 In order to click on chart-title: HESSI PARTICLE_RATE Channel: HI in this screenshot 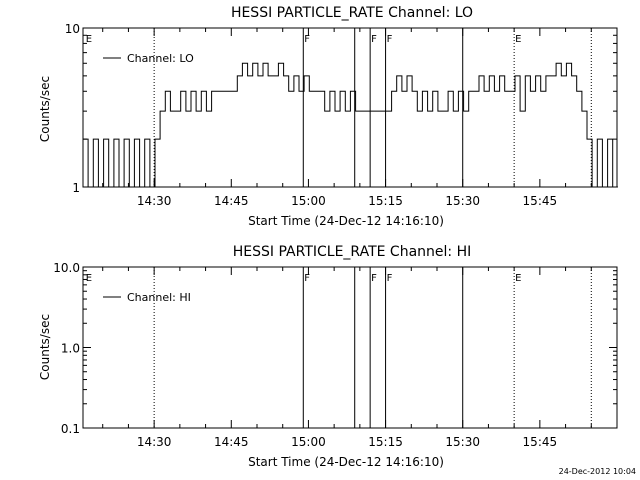, I will do `click(352, 252)`.